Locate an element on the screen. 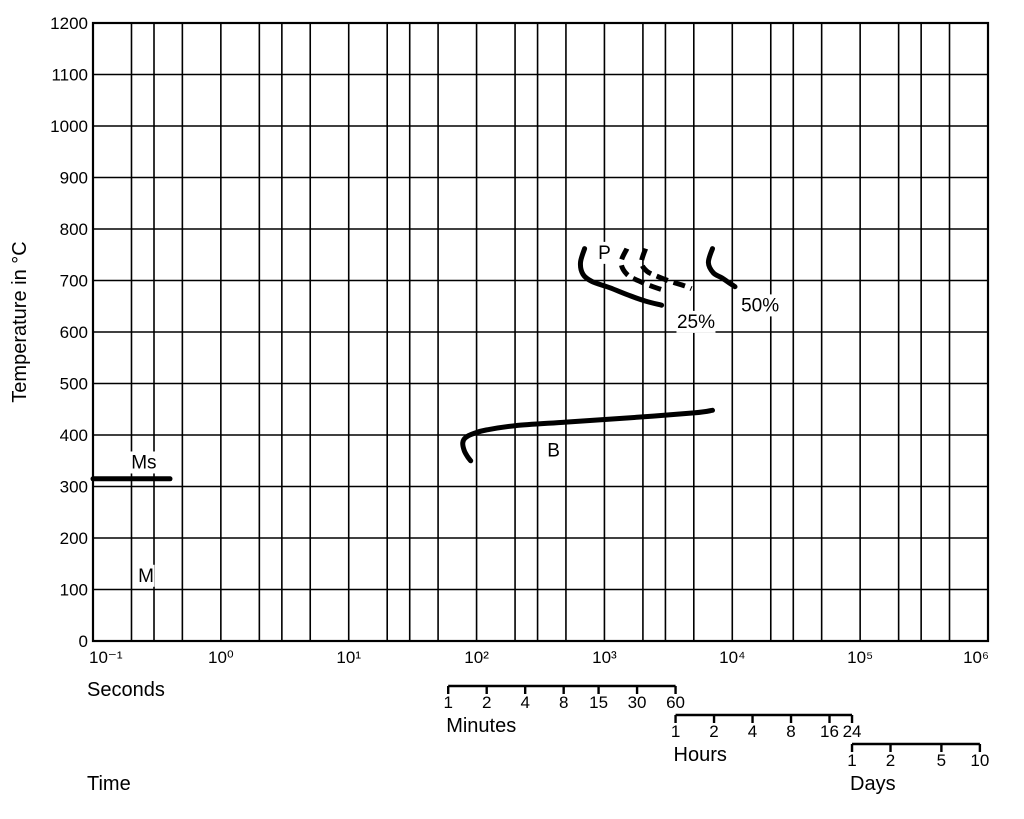 This screenshot has width=1024, height=819. annotation-label: M is located at coordinates (146, 576).